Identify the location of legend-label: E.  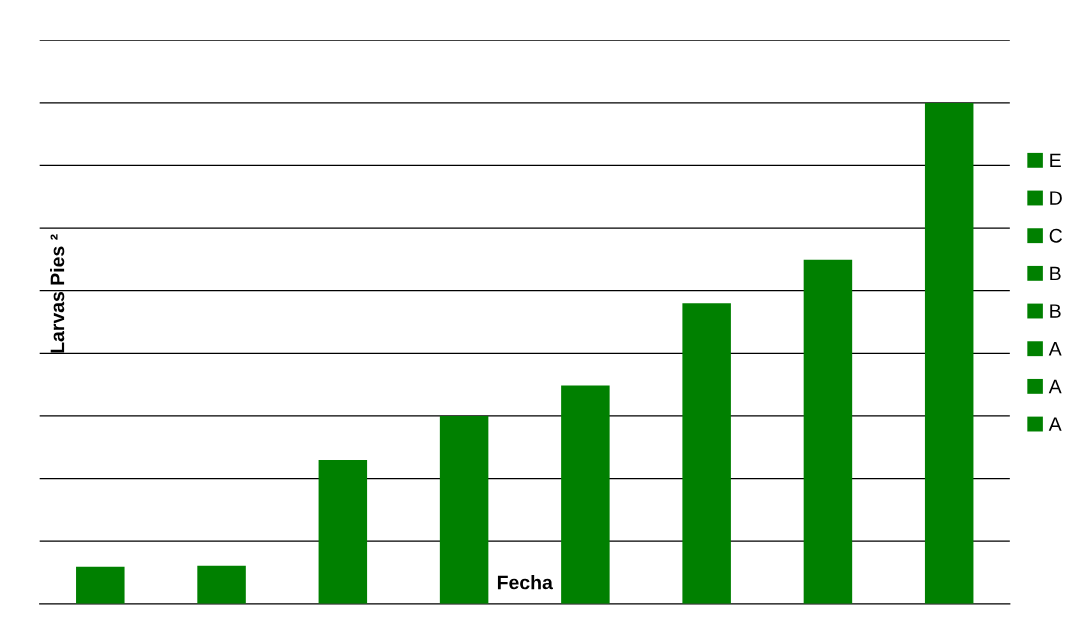
(1055, 160).